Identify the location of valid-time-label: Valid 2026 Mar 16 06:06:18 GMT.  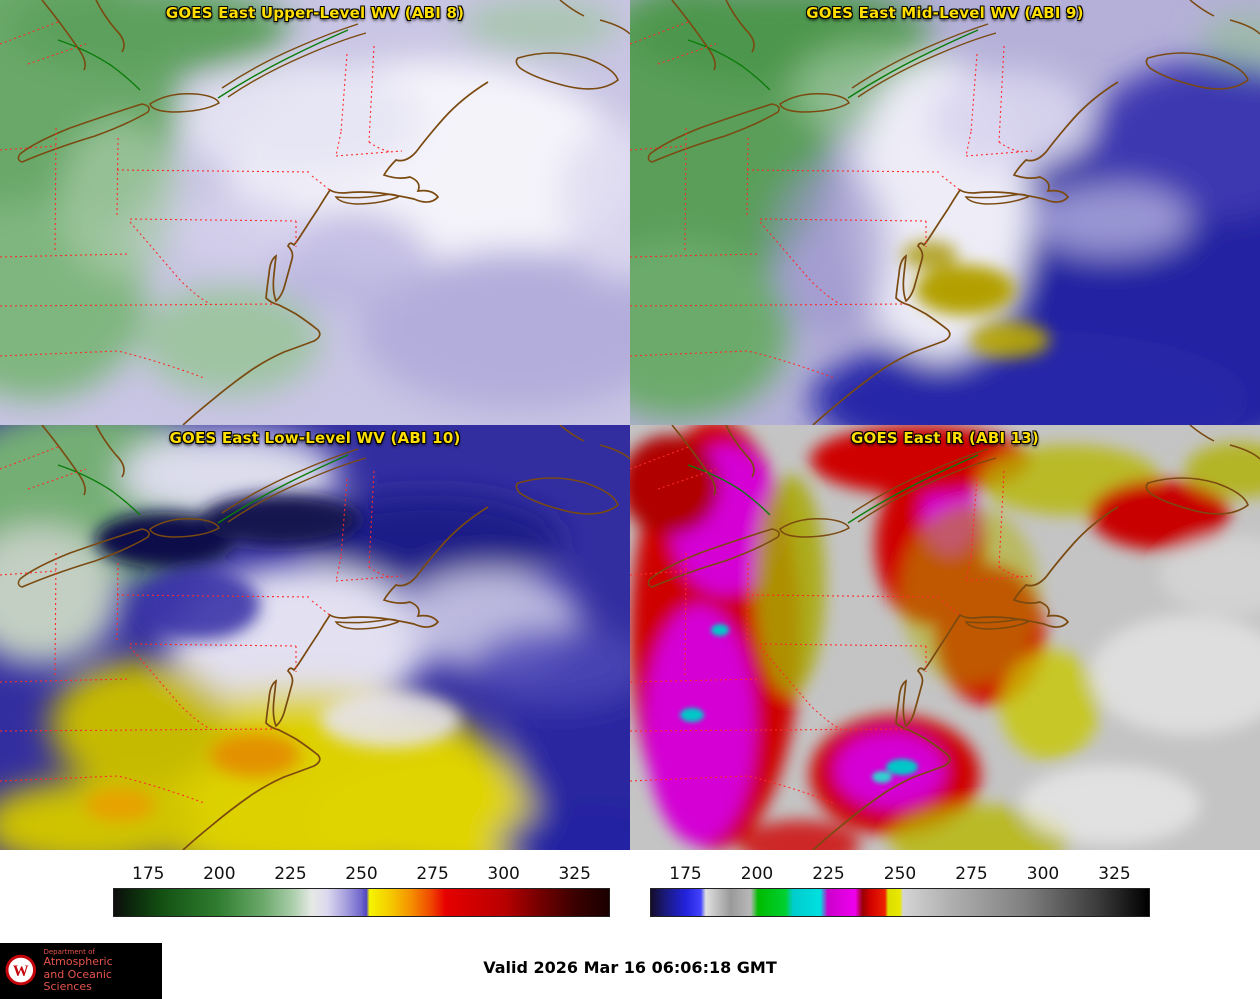
(630, 967).